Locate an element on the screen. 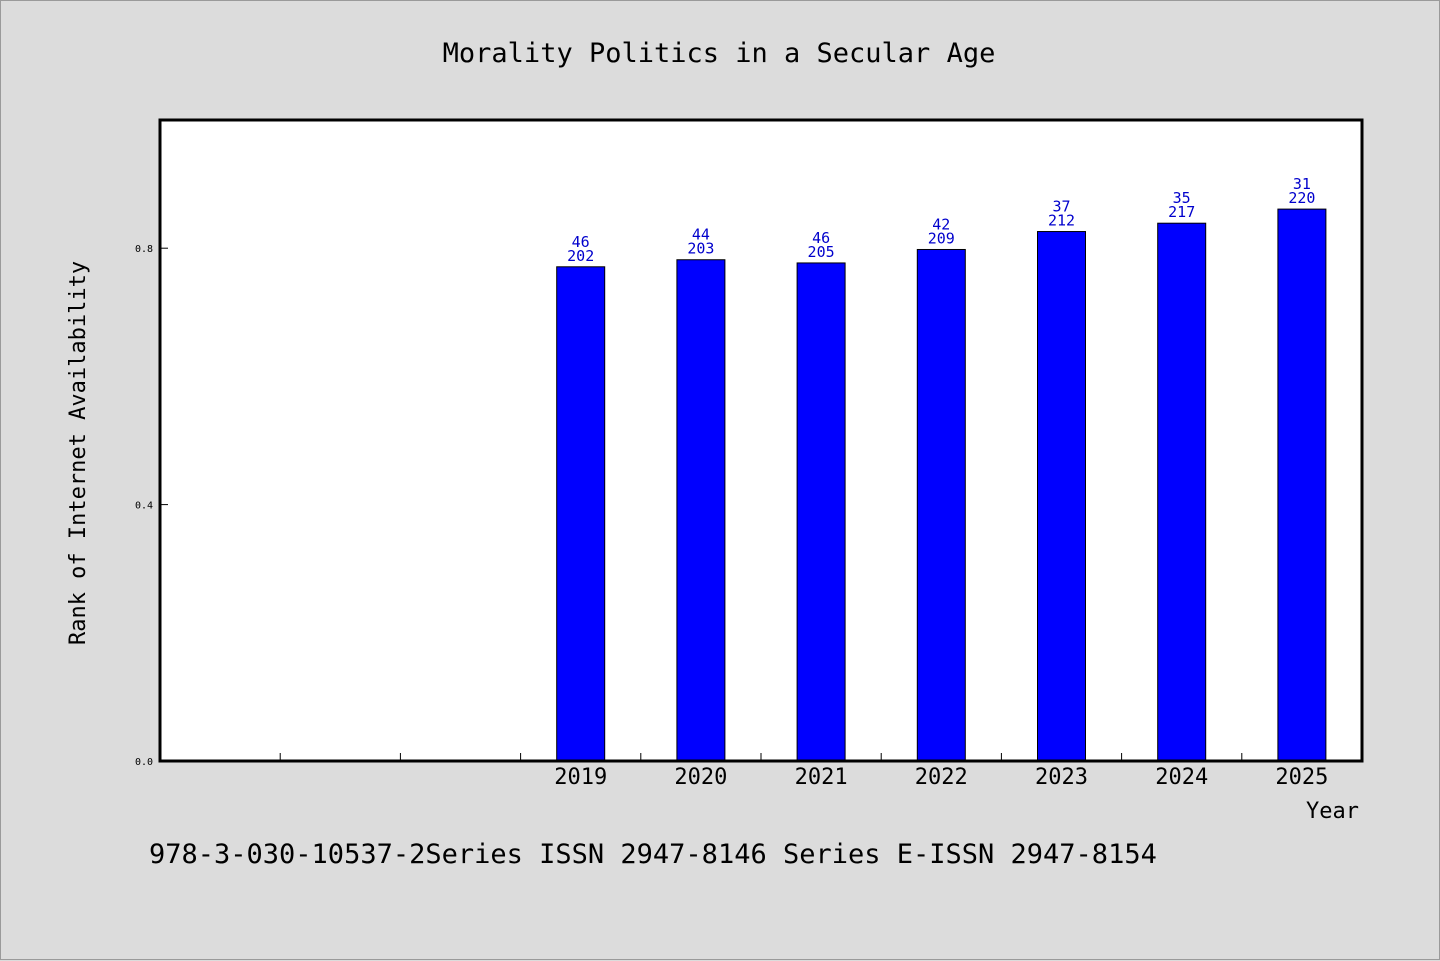 This screenshot has height=961, width=1440. x-tick-label: 2025 is located at coordinates (1301, 777).